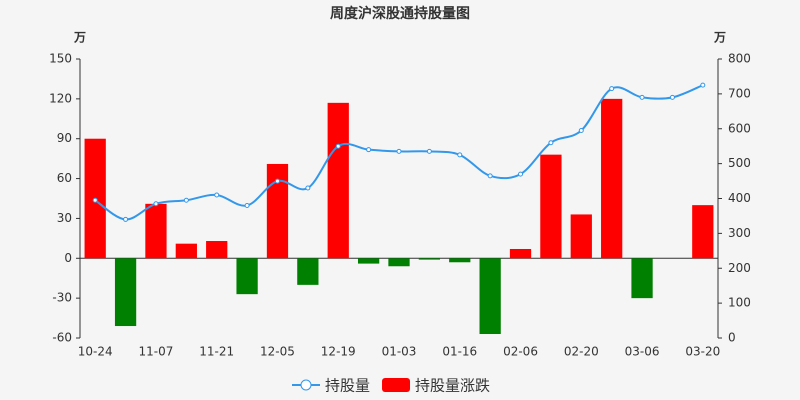 This screenshot has height=400, width=800. Describe the element at coordinates (581, 352) in the screenshot. I see `x-tick-label: 02-20` at that location.